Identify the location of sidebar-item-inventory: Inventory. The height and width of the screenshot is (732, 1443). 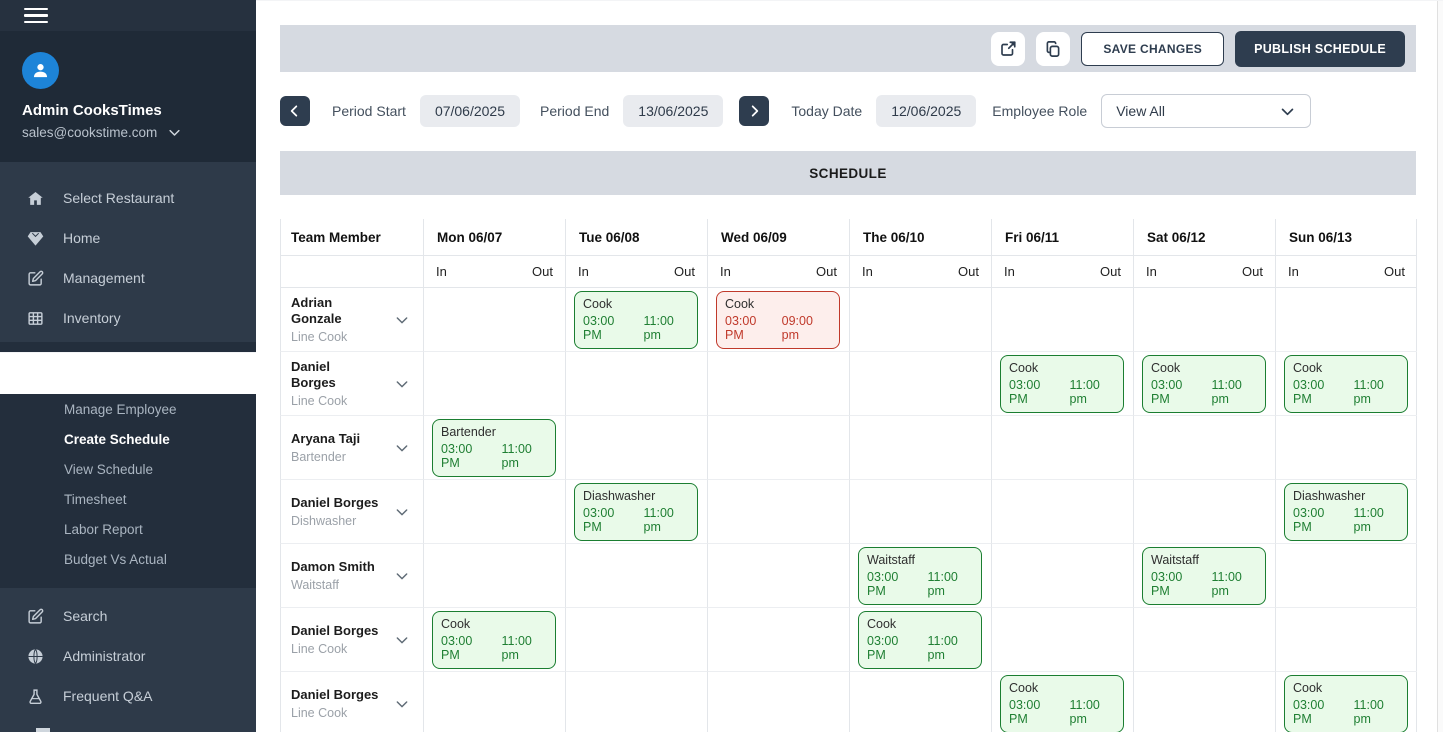
(128, 318).